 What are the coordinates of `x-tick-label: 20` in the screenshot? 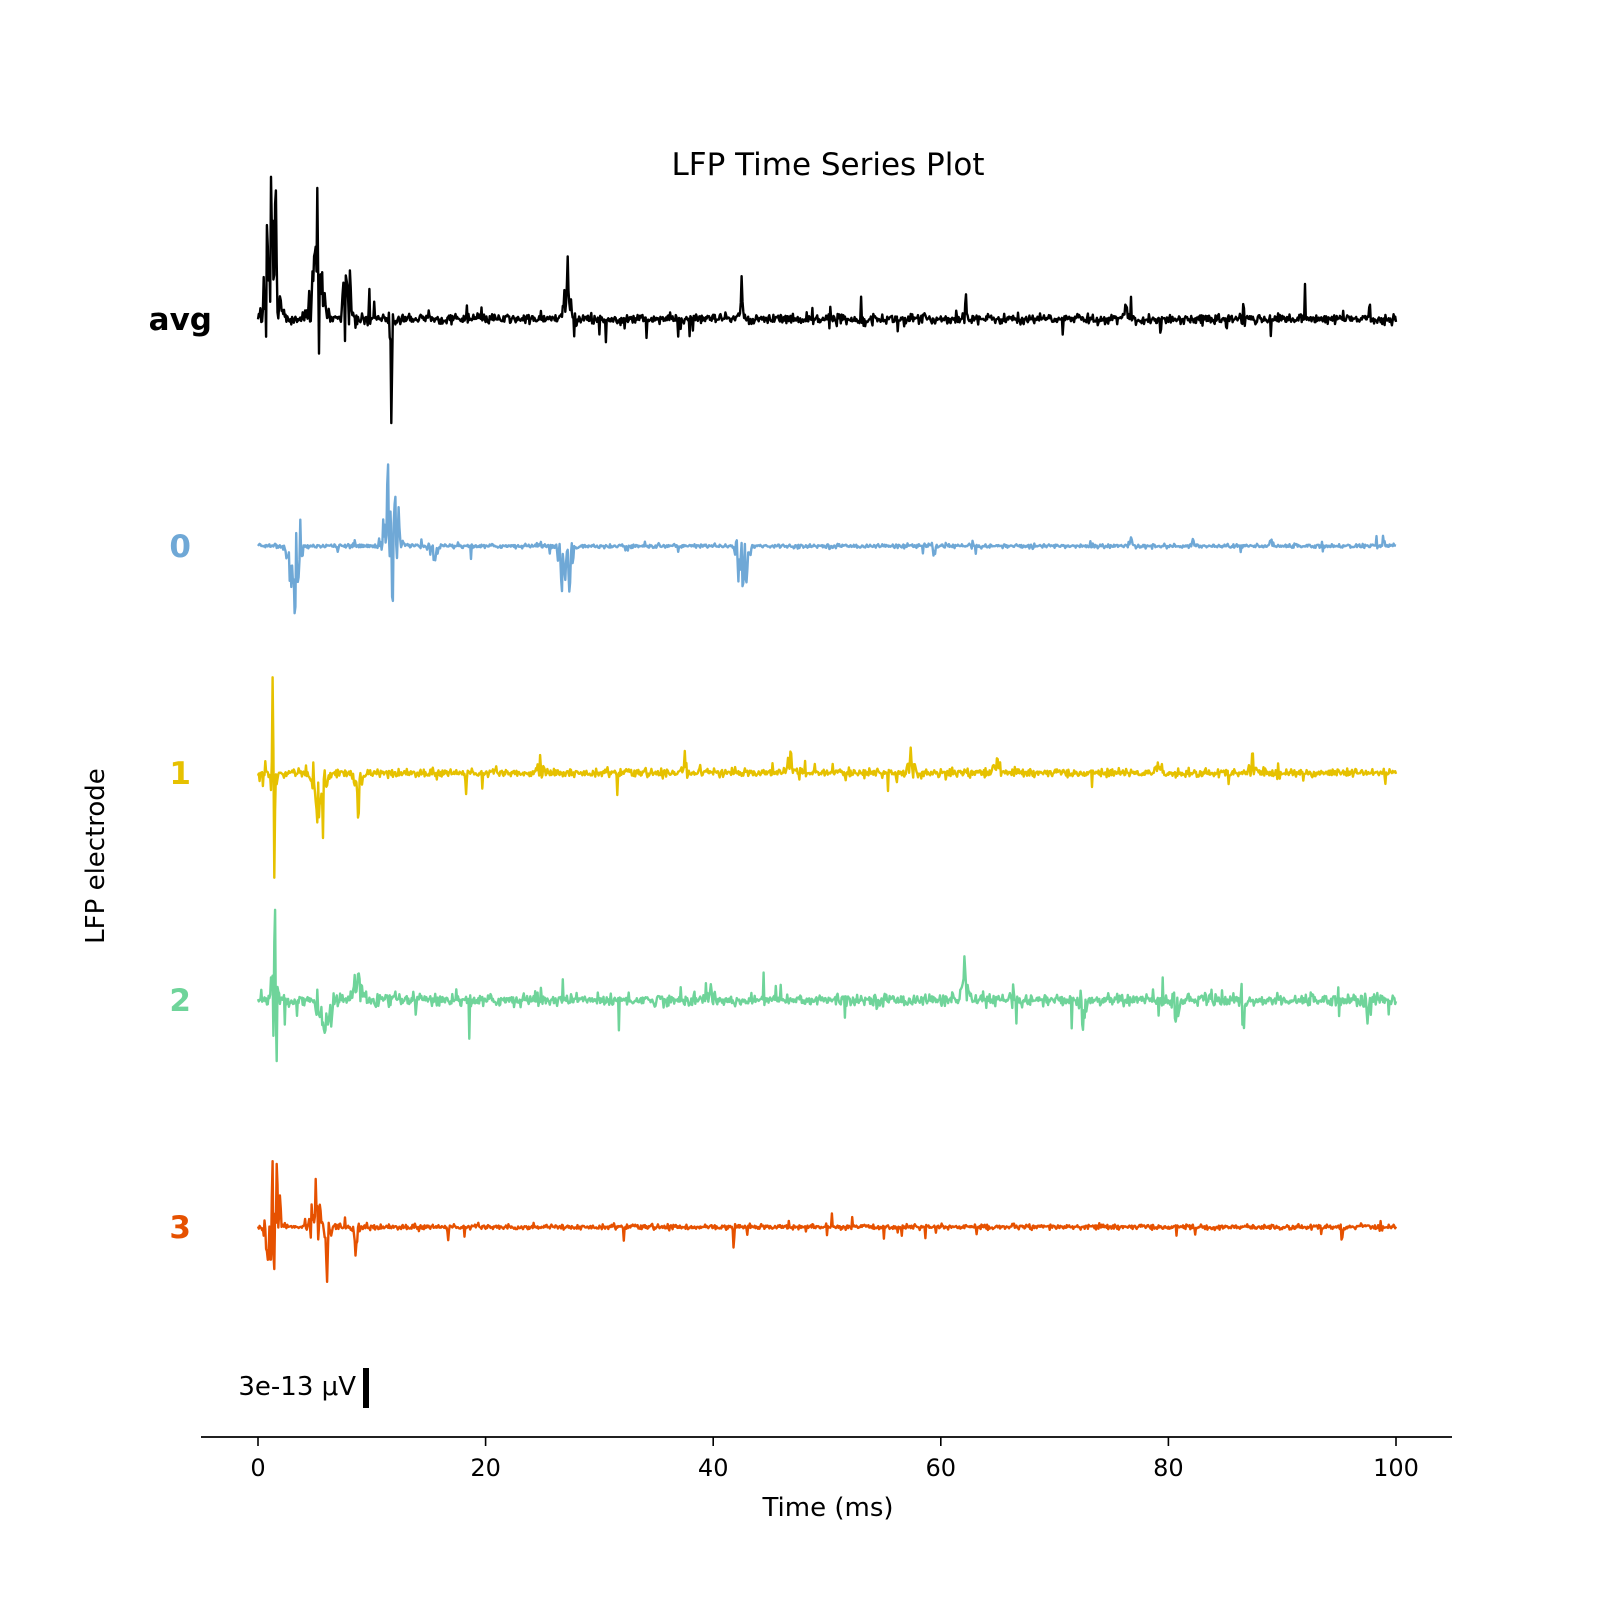 It's located at (485, 1468).